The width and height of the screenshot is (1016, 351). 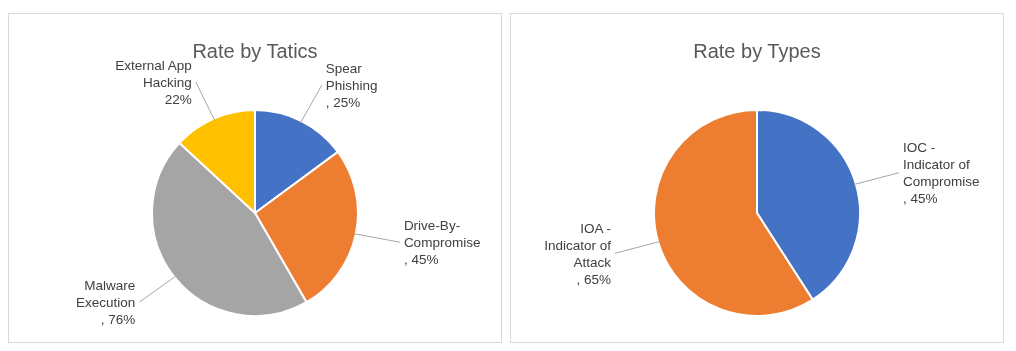 What do you see at coordinates (593, 279) in the screenshot?
I see `data-label: , 65%` at bounding box center [593, 279].